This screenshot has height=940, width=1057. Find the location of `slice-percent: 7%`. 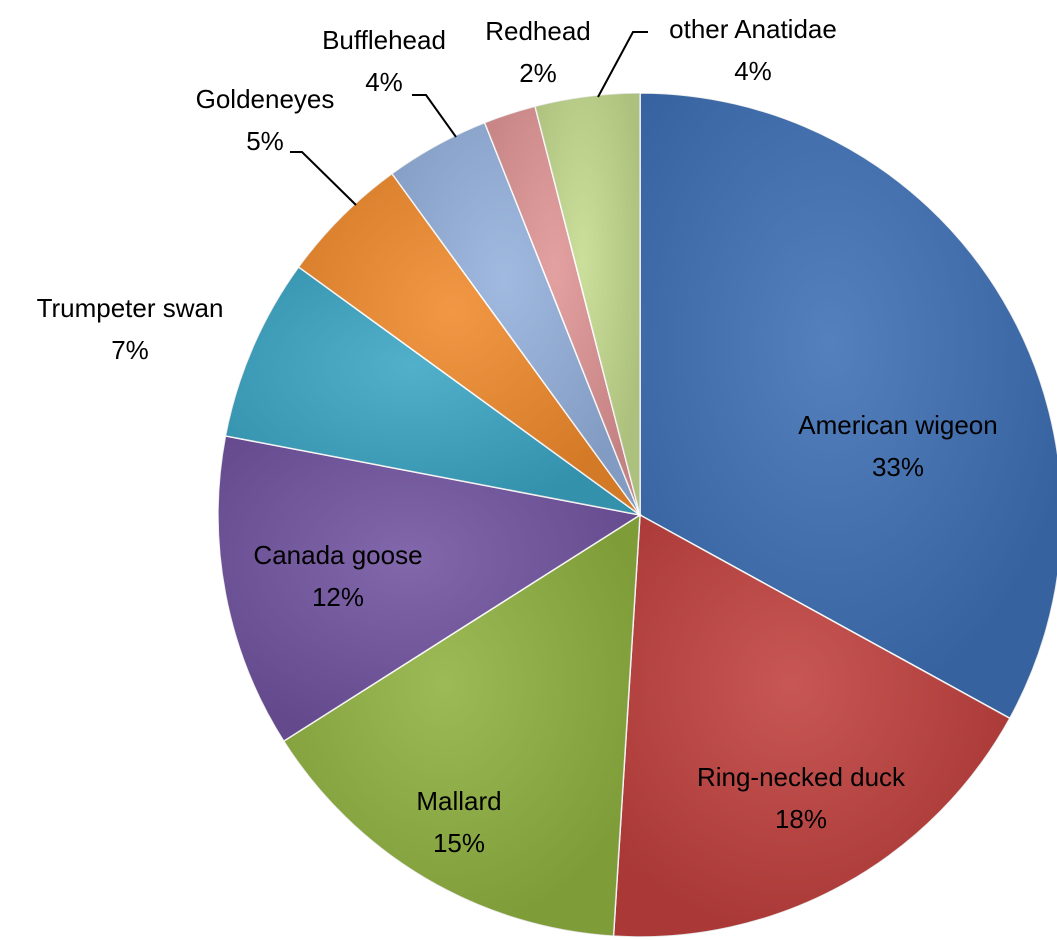

slice-percent: 7% is located at coordinates (130, 350).